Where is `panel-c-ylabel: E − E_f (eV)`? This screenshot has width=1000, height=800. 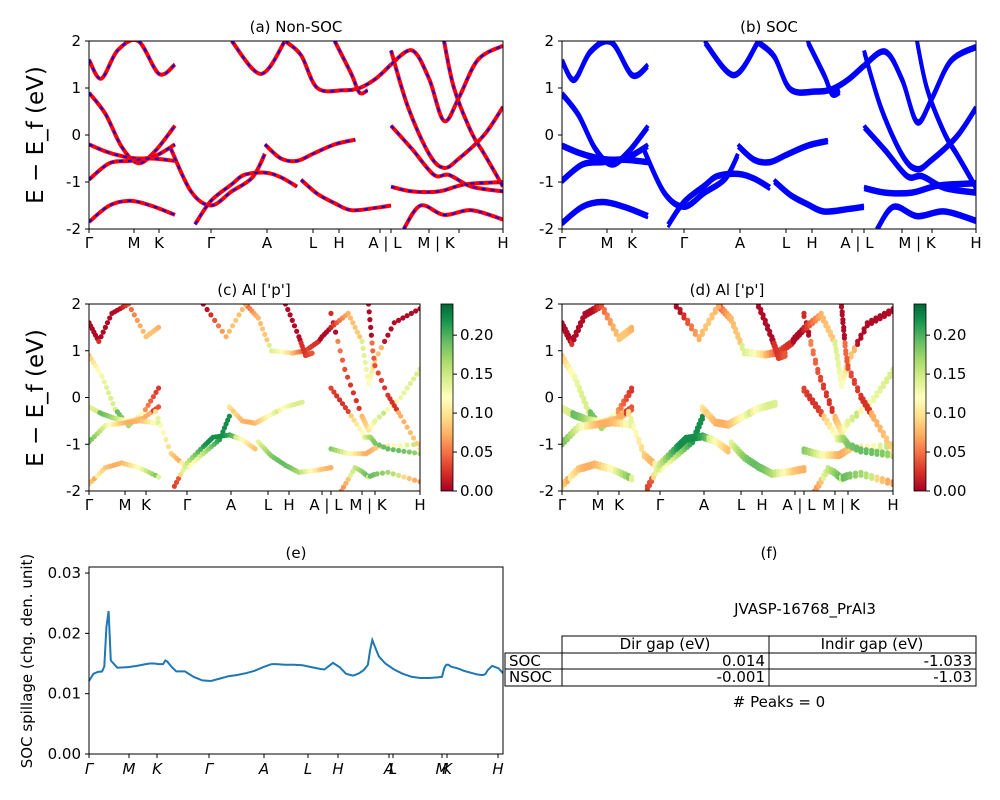
panel-c-ylabel: E − E_f (eV) is located at coordinates (36, 398).